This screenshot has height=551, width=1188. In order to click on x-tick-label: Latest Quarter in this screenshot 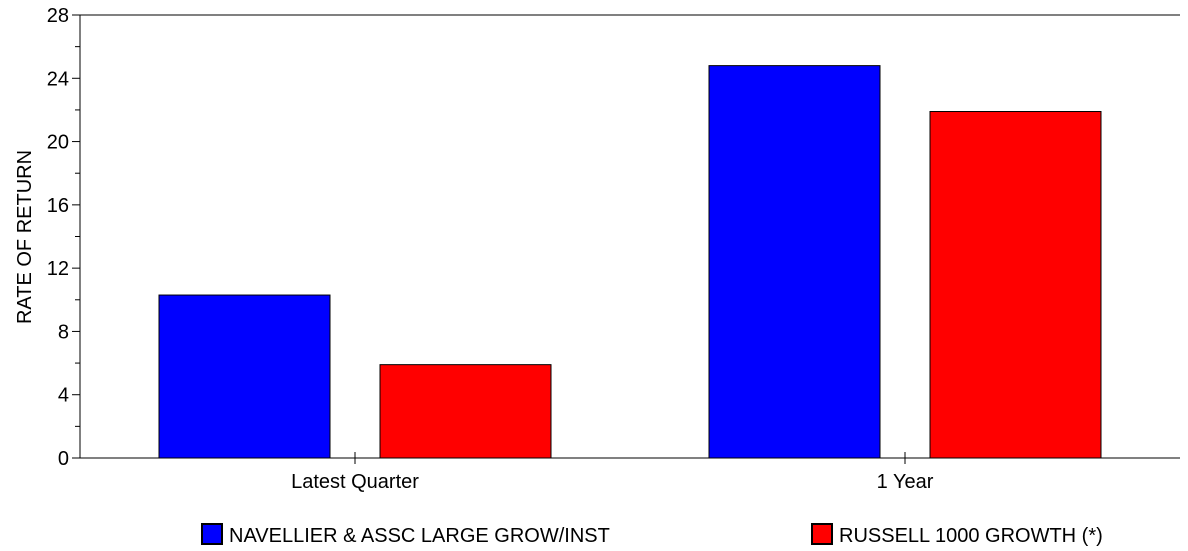, I will do `click(355, 482)`.